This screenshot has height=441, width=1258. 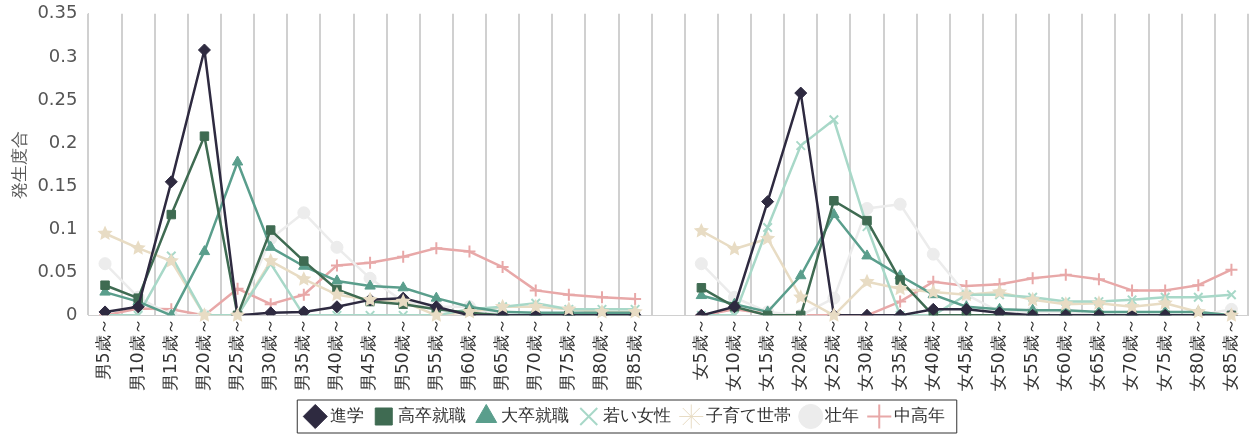 I want to click on x-tick-label: 男10歳～, so click(x=136, y=355).